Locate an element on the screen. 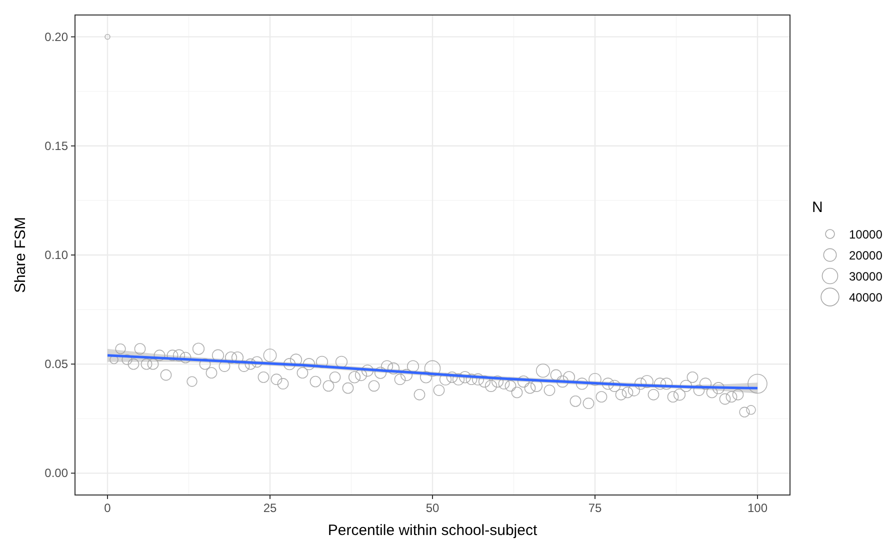 The image size is (894, 542). y-tick-label: 0.15 is located at coordinates (56, 145).